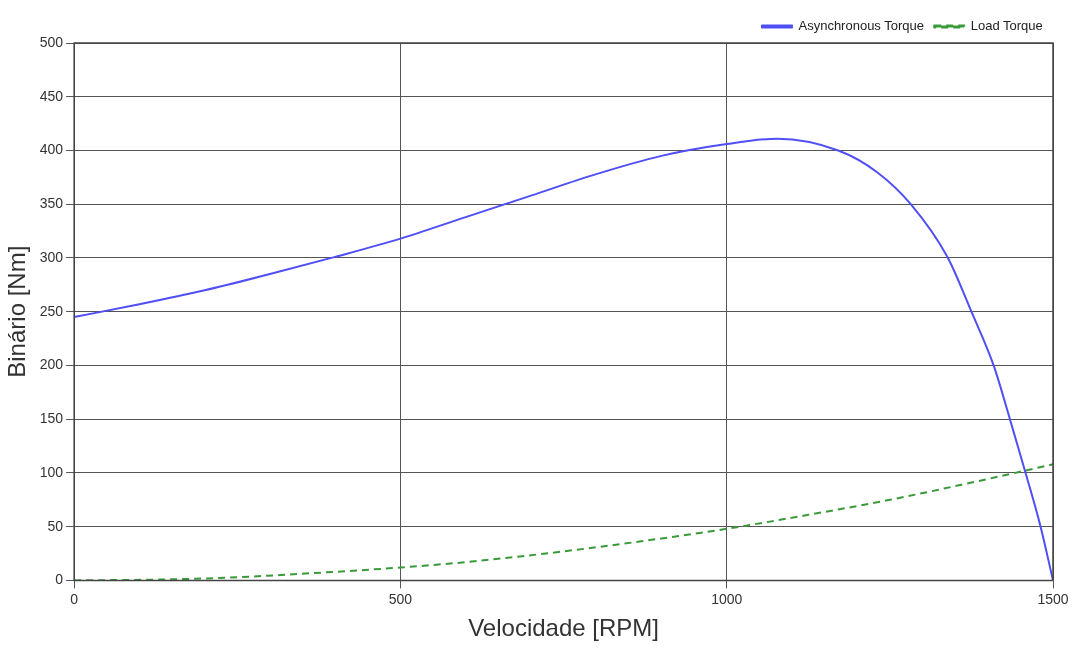  I want to click on y-tick-label: 250, so click(51, 310).